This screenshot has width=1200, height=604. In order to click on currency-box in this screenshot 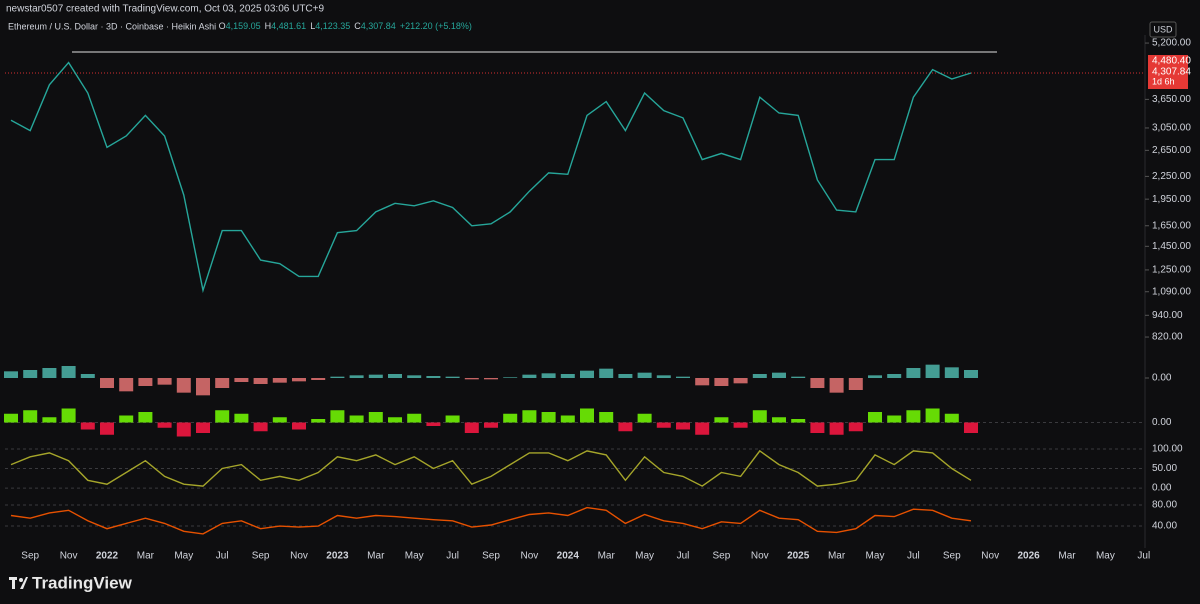, I will do `click(1163, 29)`.